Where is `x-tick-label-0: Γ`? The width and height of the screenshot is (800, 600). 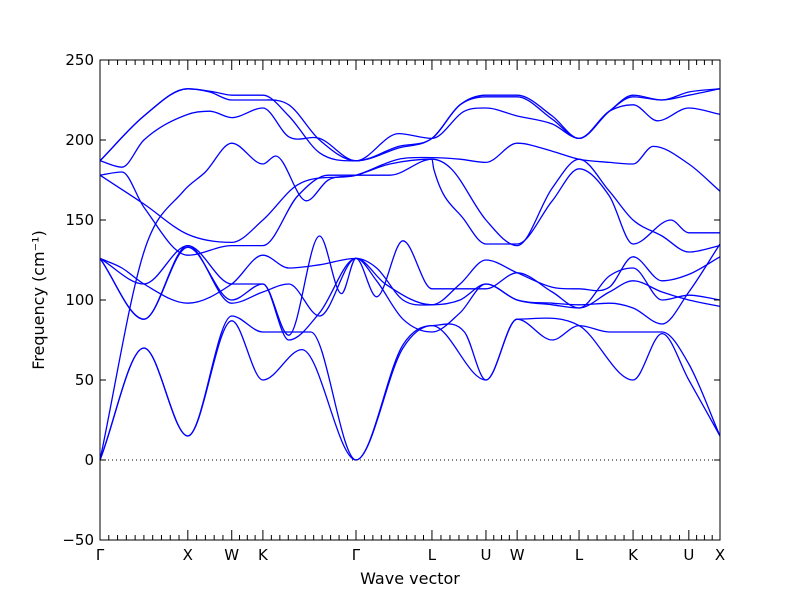 x-tick-label-0: Γ is located at coordinates (100, 555).